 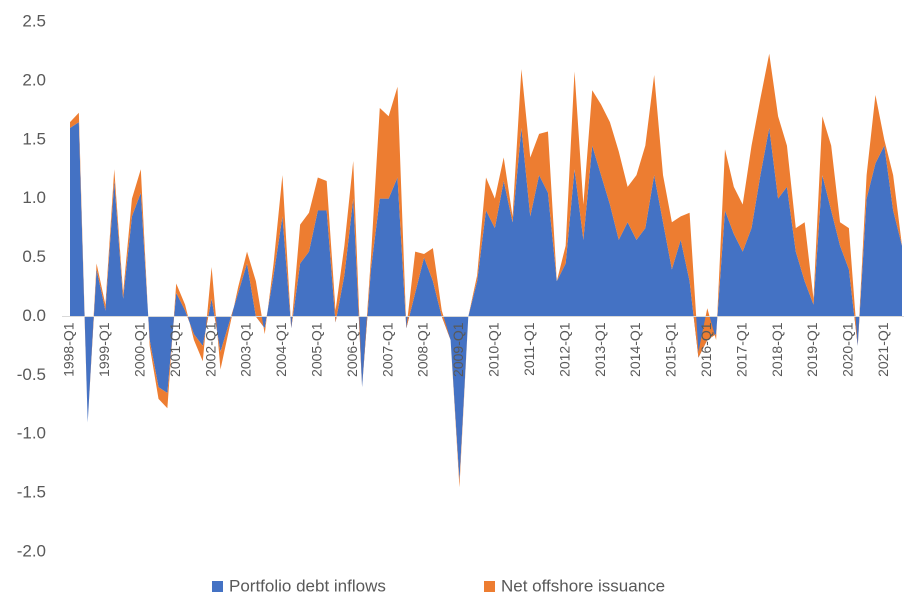 What do you see at coordinates (210, 349) in the screenshot?
I see `x-tick-label: 2002-Q1` at bounding box center [210, 349].